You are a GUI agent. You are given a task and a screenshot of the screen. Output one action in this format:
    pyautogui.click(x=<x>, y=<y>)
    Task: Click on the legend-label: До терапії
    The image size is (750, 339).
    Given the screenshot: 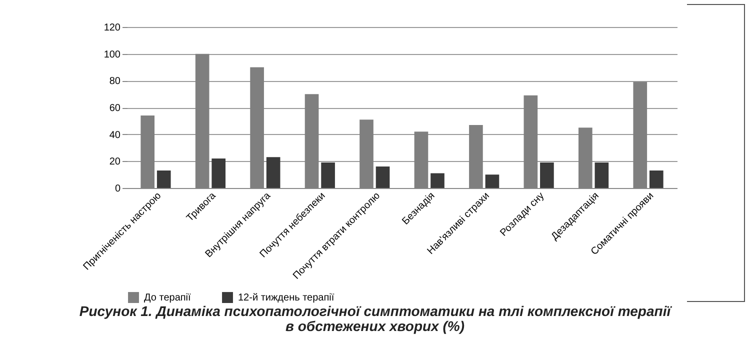 What is the action you would take?
    pyautogui.click(x=168, y=298)
    